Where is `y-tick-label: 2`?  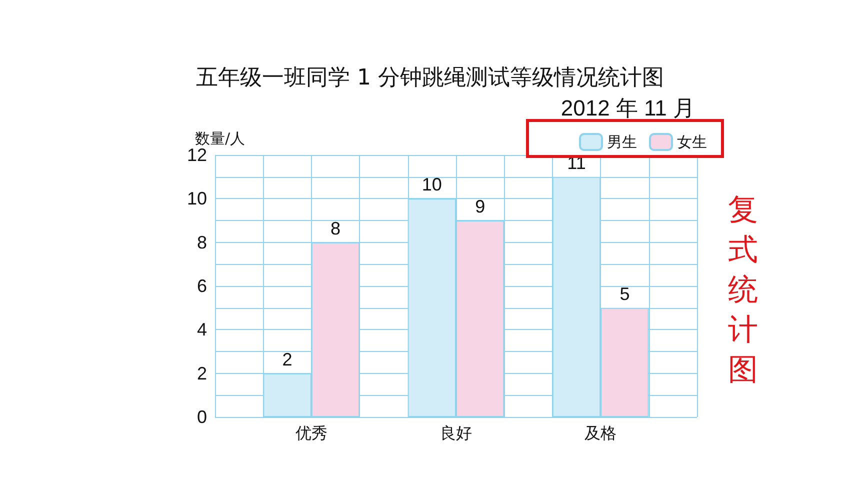
y-tick-label: 2 is located at coordinates (201, 373).